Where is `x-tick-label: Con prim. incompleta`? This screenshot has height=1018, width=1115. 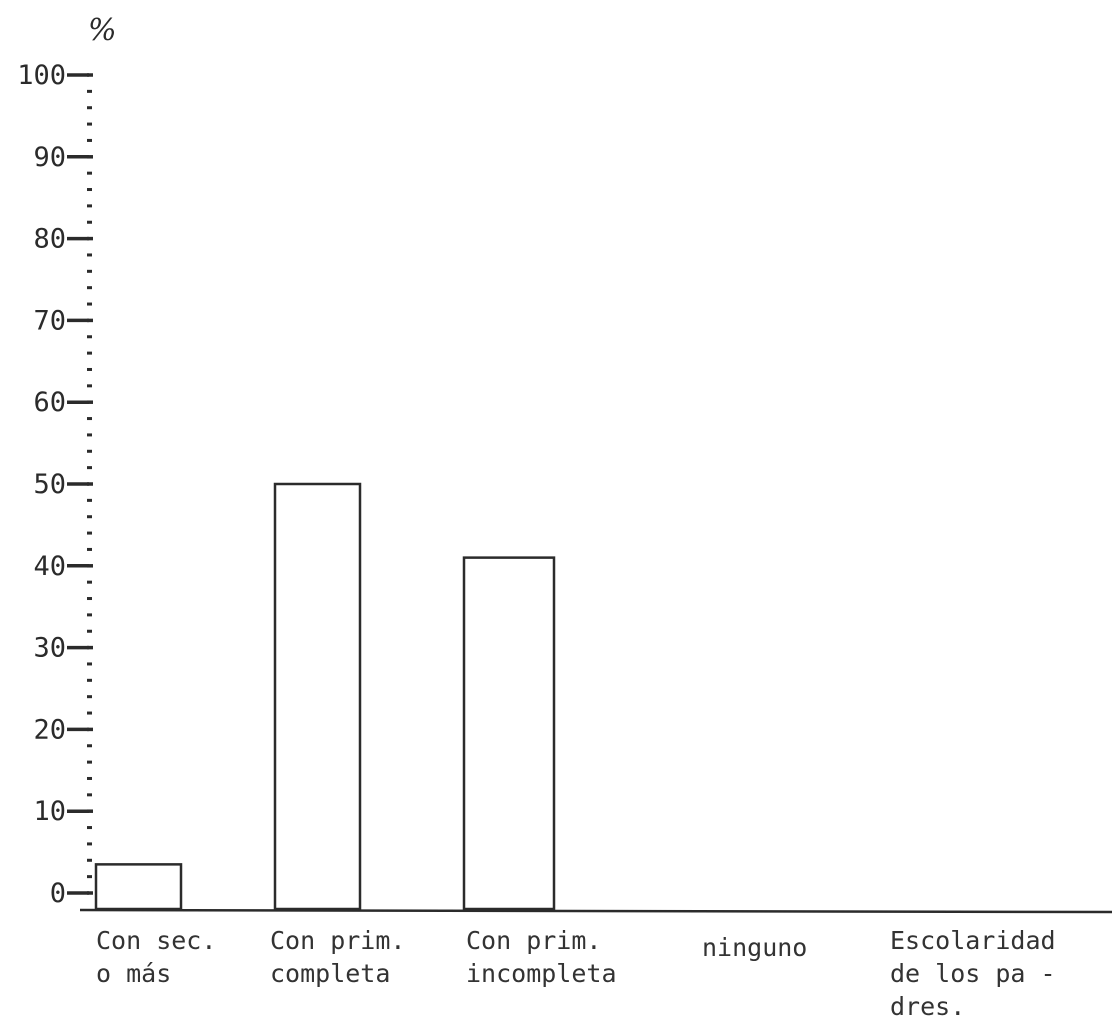 x-tick-label: Con prim. incompleta is located at coordinates (541, 957).